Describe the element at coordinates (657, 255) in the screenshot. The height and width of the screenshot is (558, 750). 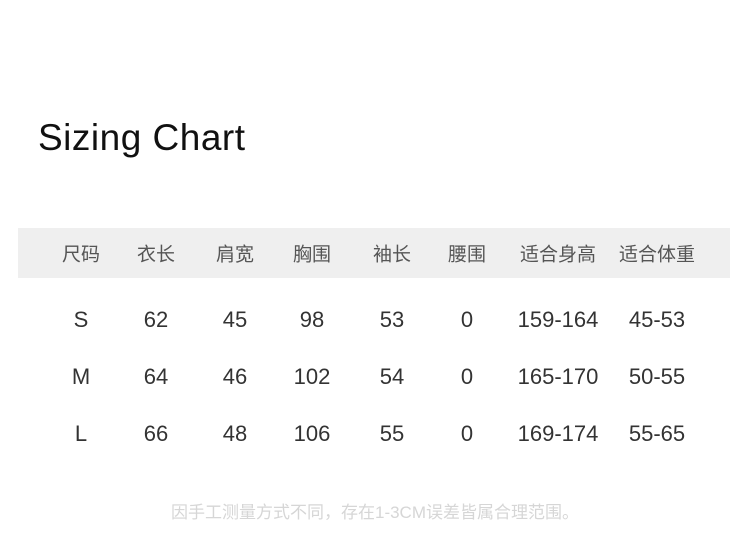
I see `header-cell-fit-weight: 适合体重` at that location.